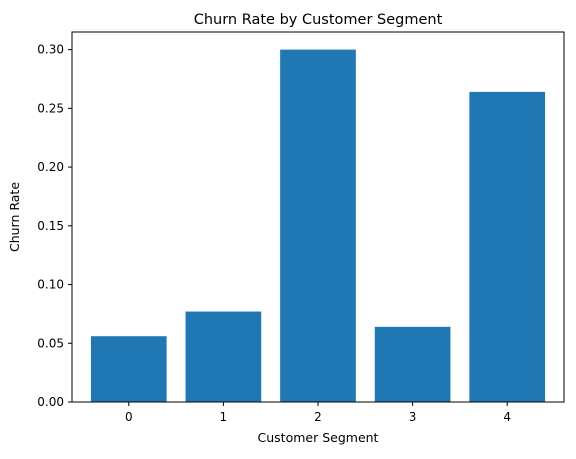  I want to click on y-tick-label-0.00: 0.00, so click(50, 402).